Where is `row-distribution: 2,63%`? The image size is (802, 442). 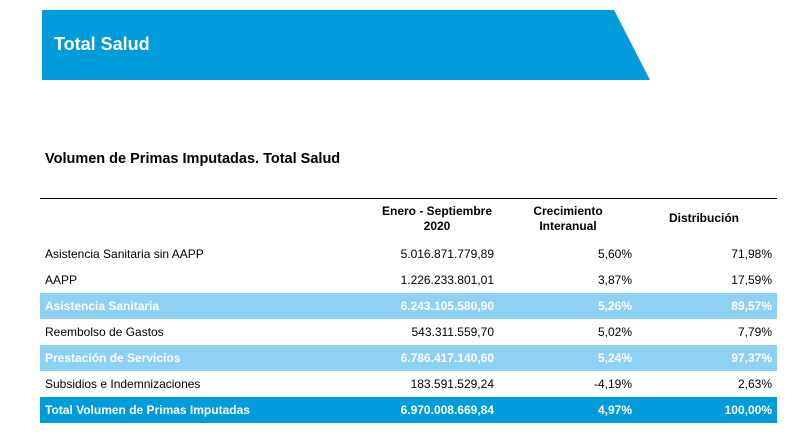
row-distribution: 2,63% is located at coordinates (754, 384).